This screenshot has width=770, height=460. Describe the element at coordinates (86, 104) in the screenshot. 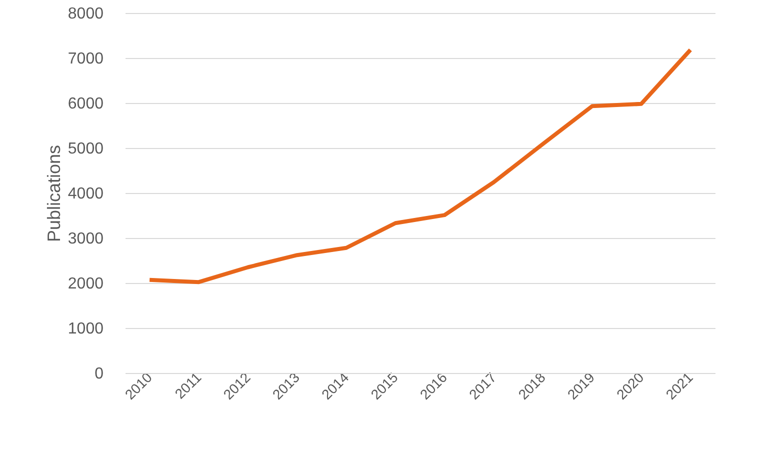

I see `y-tick-label: 6000` at that location.